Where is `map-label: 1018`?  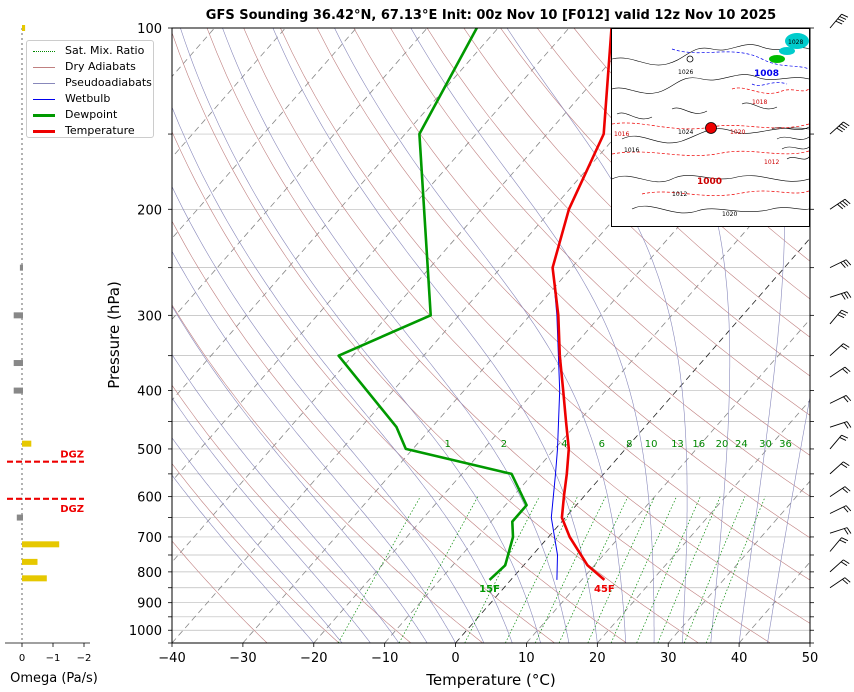
map-label: 1018 is located at coordinates (760, 102).